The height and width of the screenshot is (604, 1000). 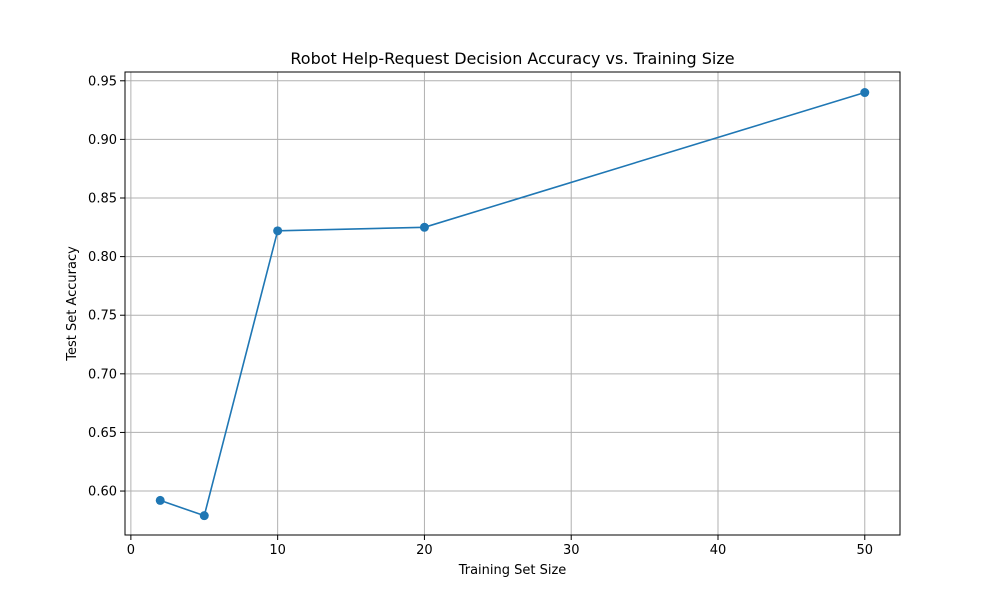 What do you see at coordinates (131, 550) in the screenshot?
I see `x-tick-label: 0` at bounding box center [131, 550].